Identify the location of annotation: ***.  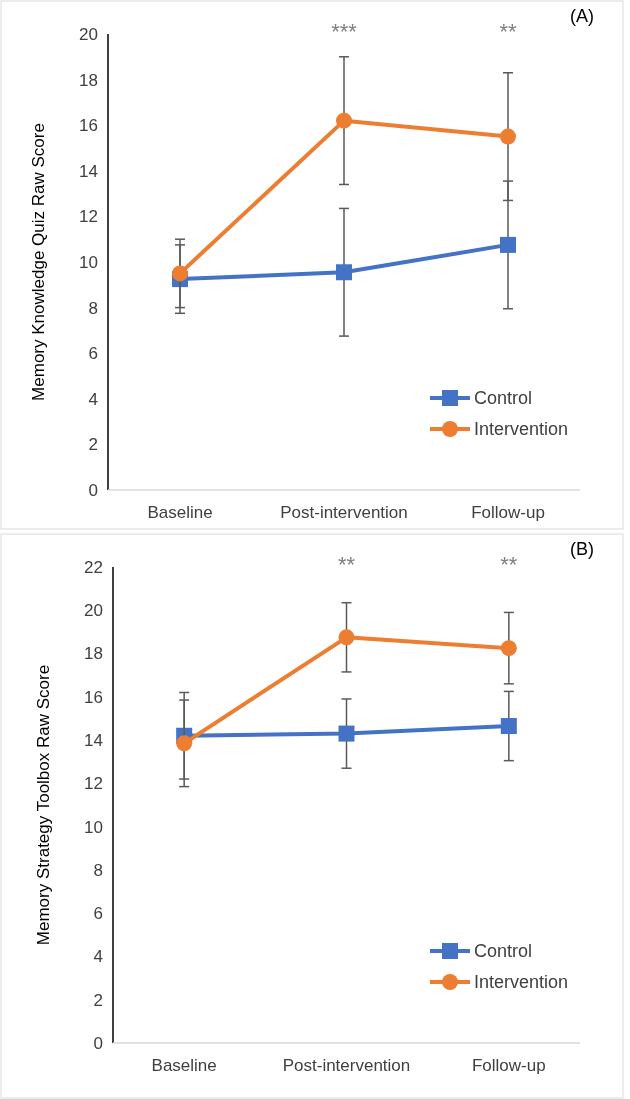
(344, 32).